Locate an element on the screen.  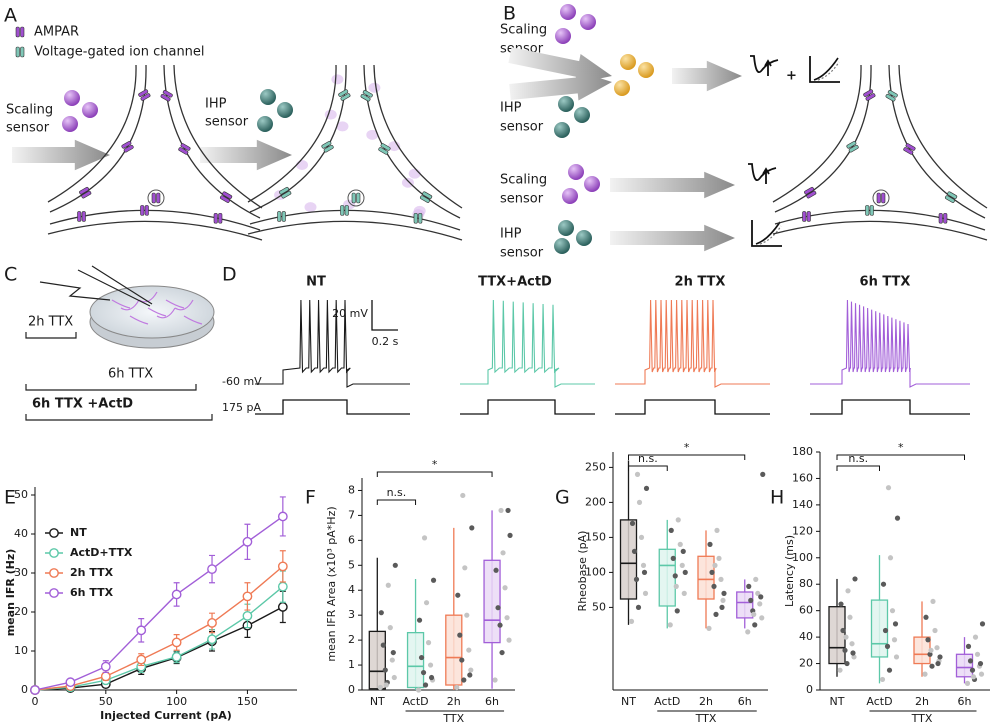
y-tick-label: 60 is located at coordinates (806, 610).